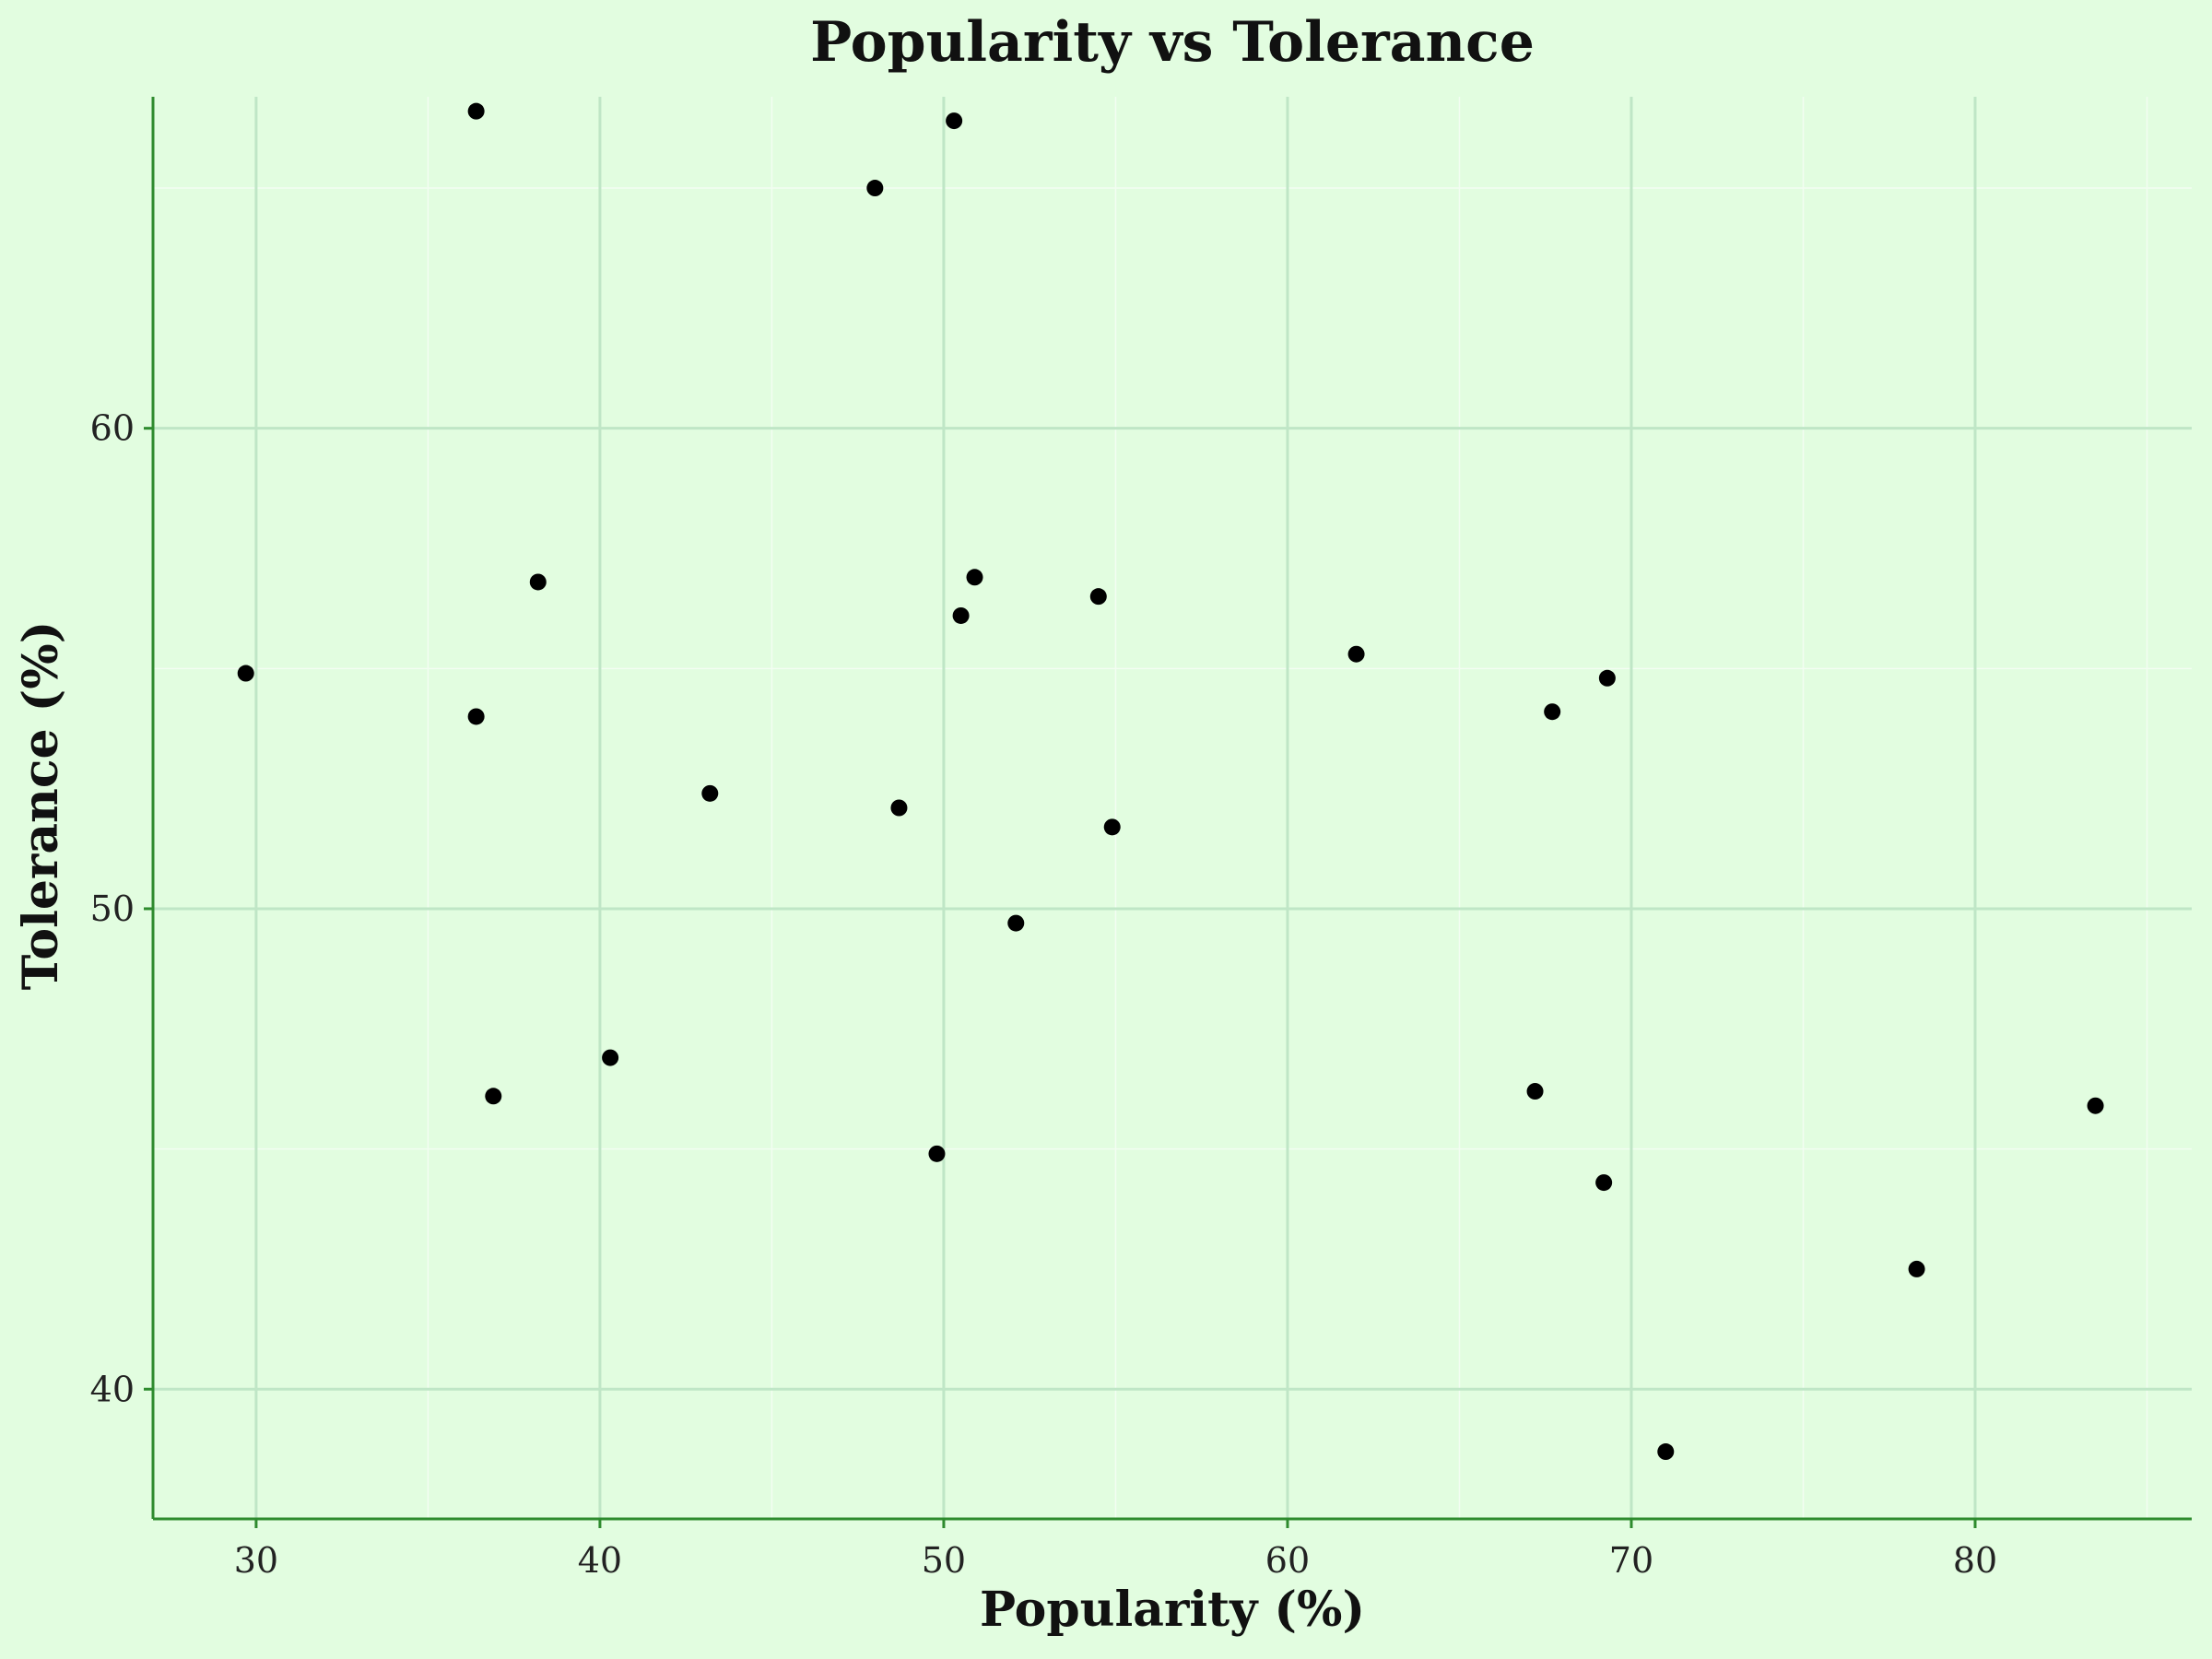 The height and width of the screenshot is (1659, 2212). What do you see at coordinates (600, 1560) in the screenshot?
I see `x-tick-label: 40` at bounding box center [600, 1560].